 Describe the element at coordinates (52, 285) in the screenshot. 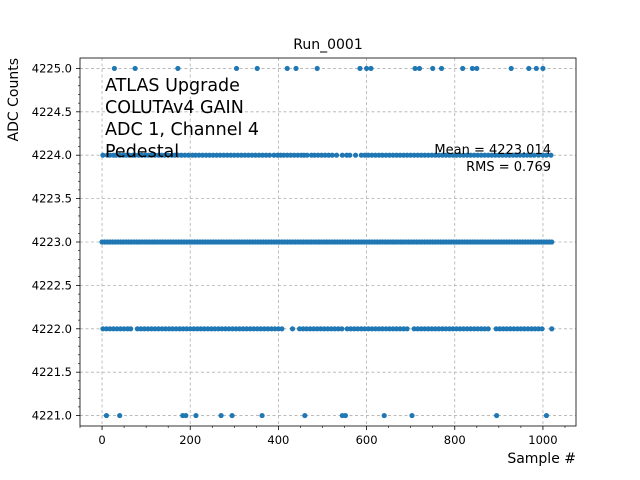

I see `y-tick-label: 4222.5` at that location.